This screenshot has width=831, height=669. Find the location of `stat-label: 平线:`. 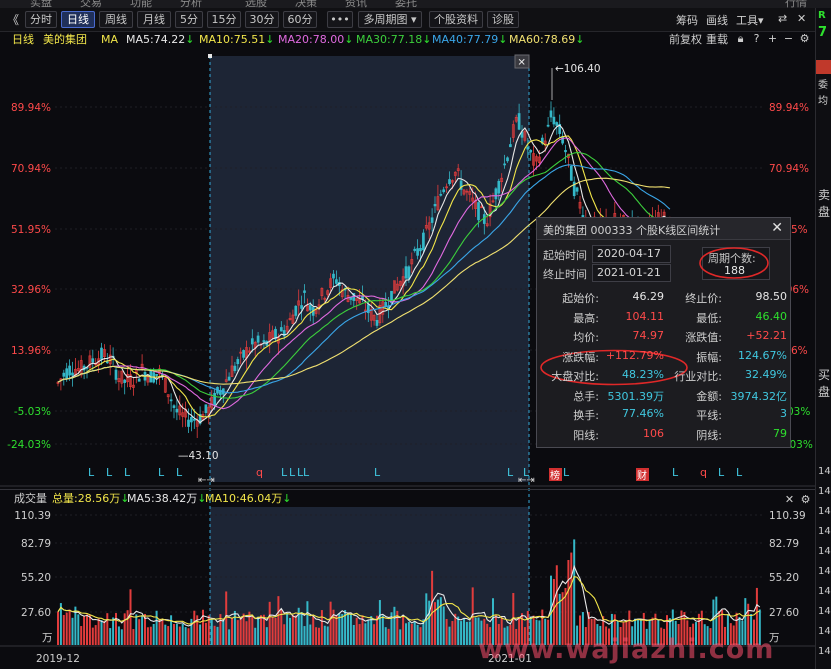

stat-label: 平线: is located at coordinates (709, 415).